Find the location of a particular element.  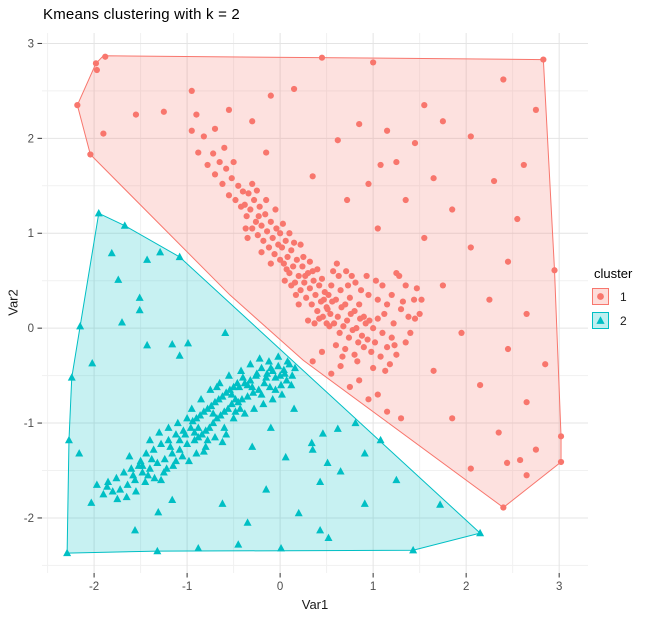

legend-entry-cluster-2: 2 is located at coordinates (612, 320).